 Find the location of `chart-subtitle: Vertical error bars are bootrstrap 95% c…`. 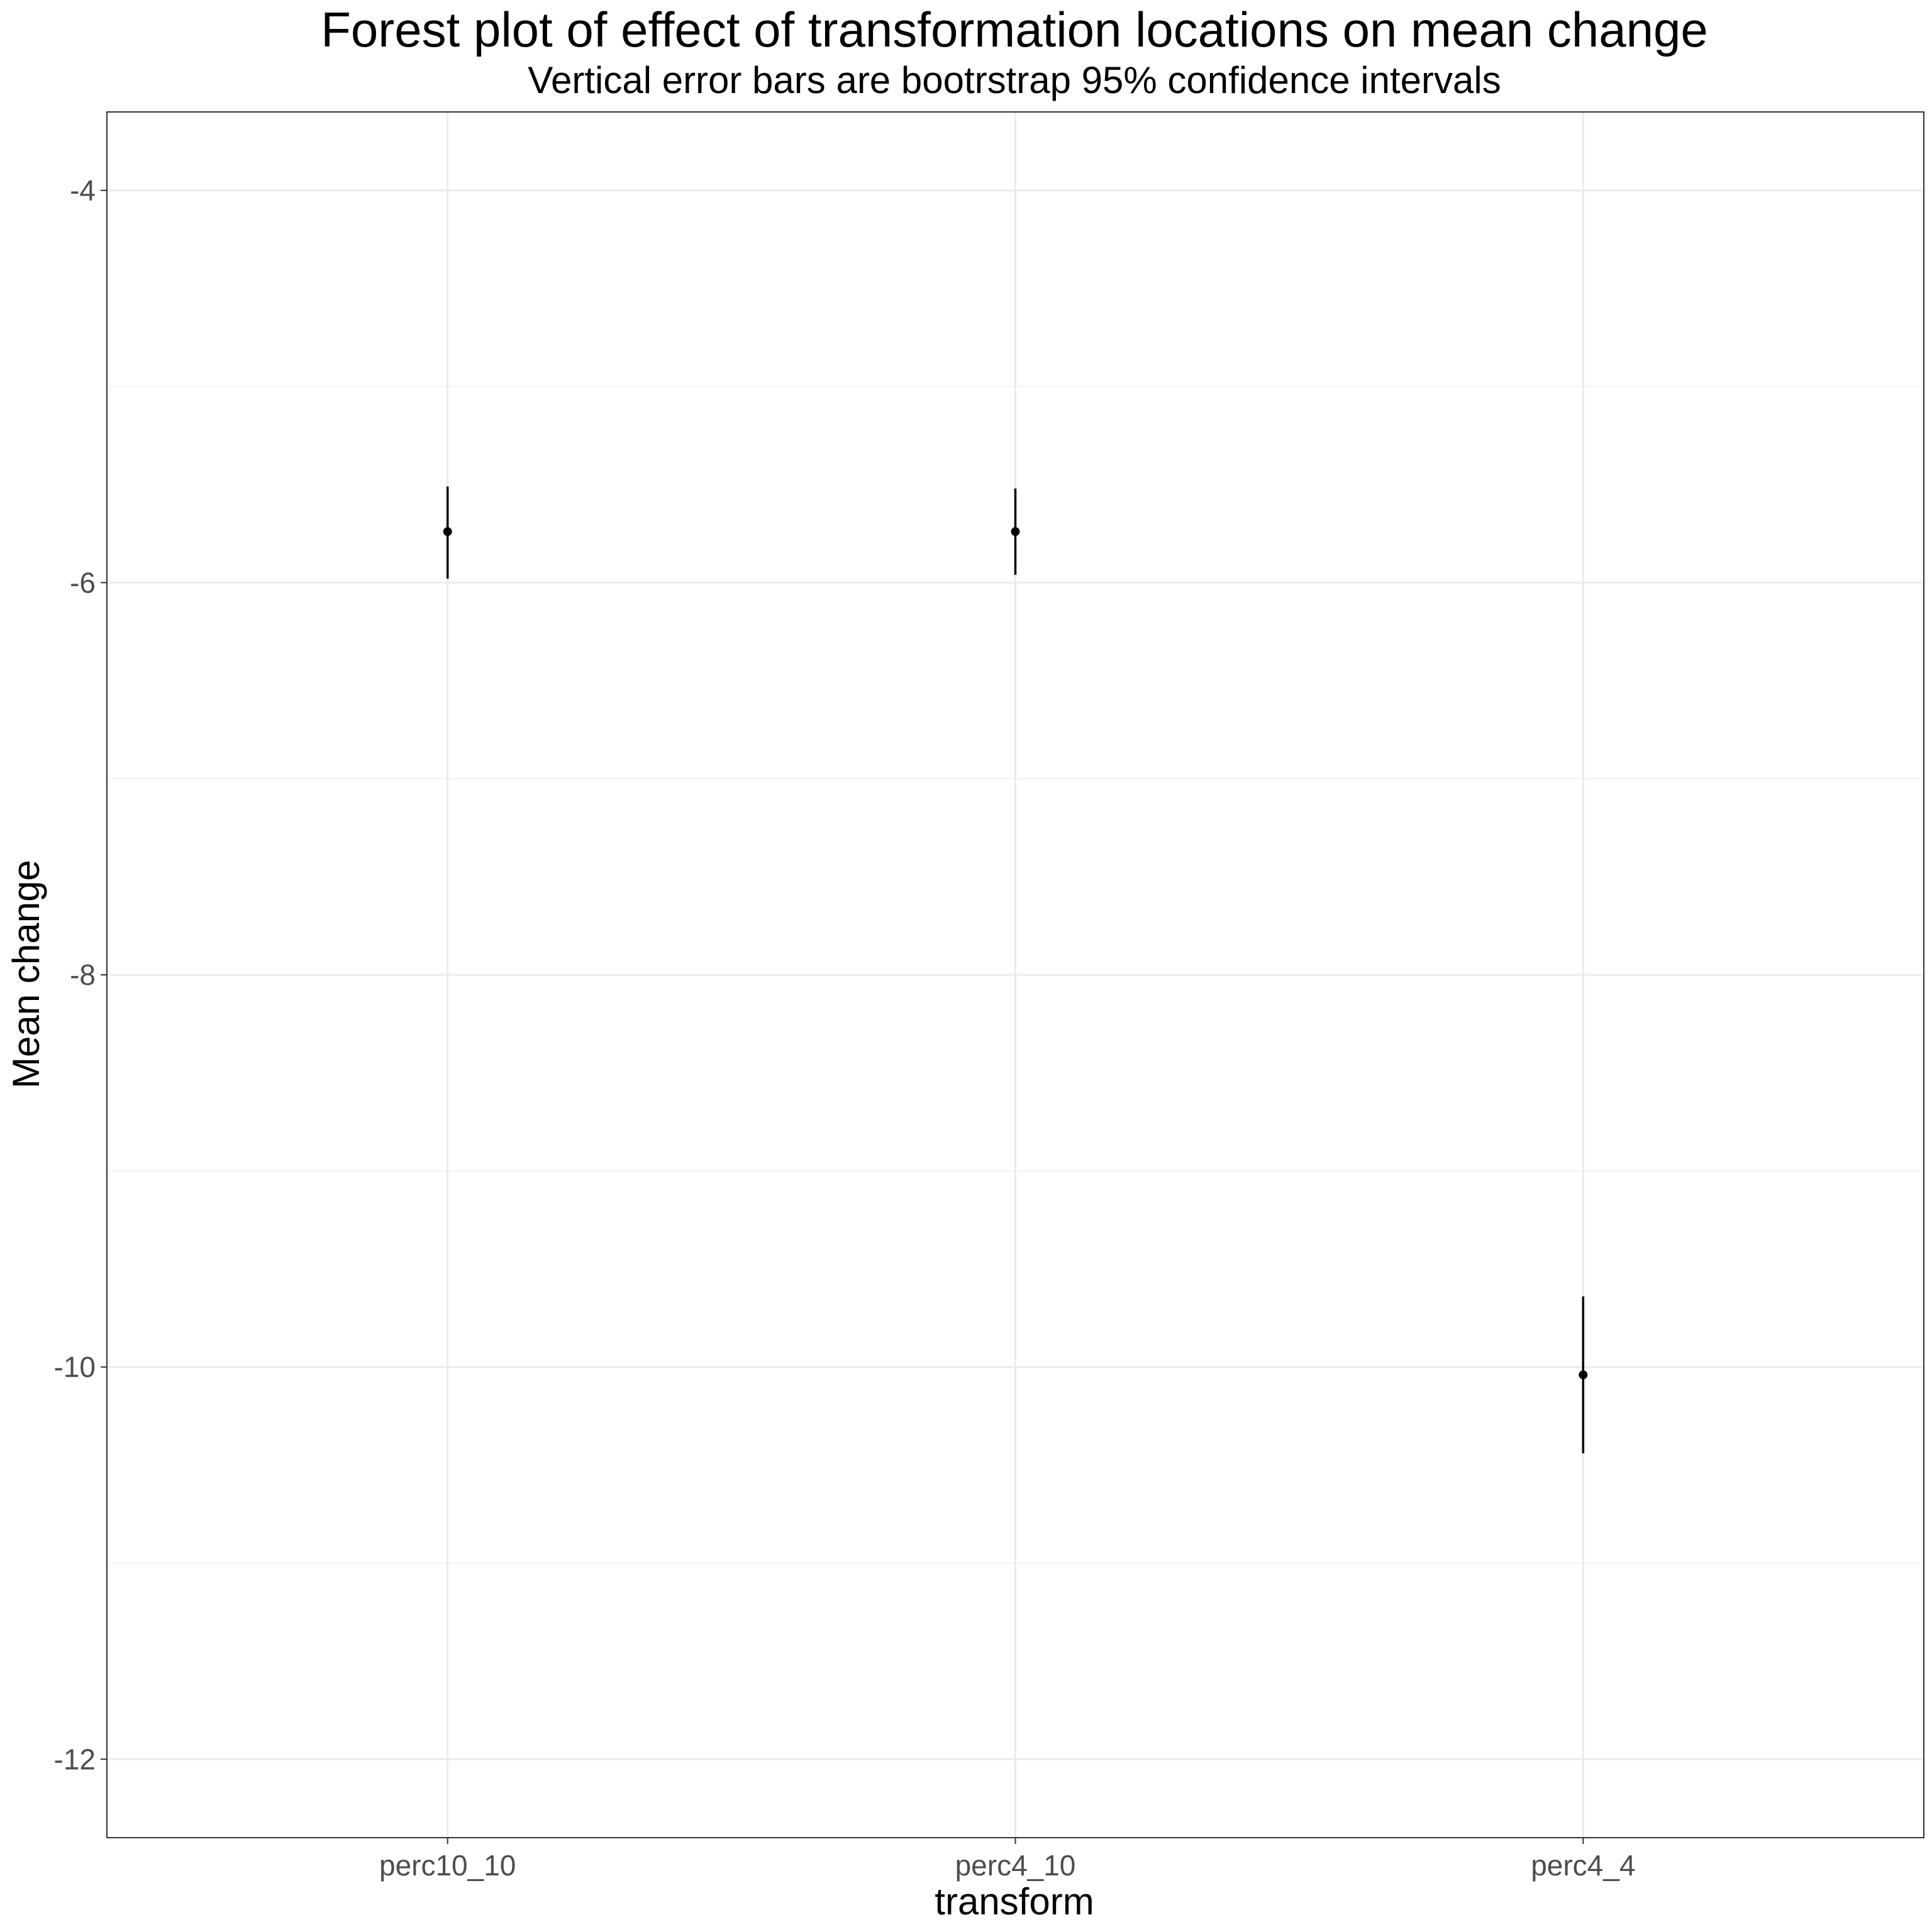

chart-subtitle: Vertical error bars are bootrstrap 95% c… is located at coordinates (1014, 80).